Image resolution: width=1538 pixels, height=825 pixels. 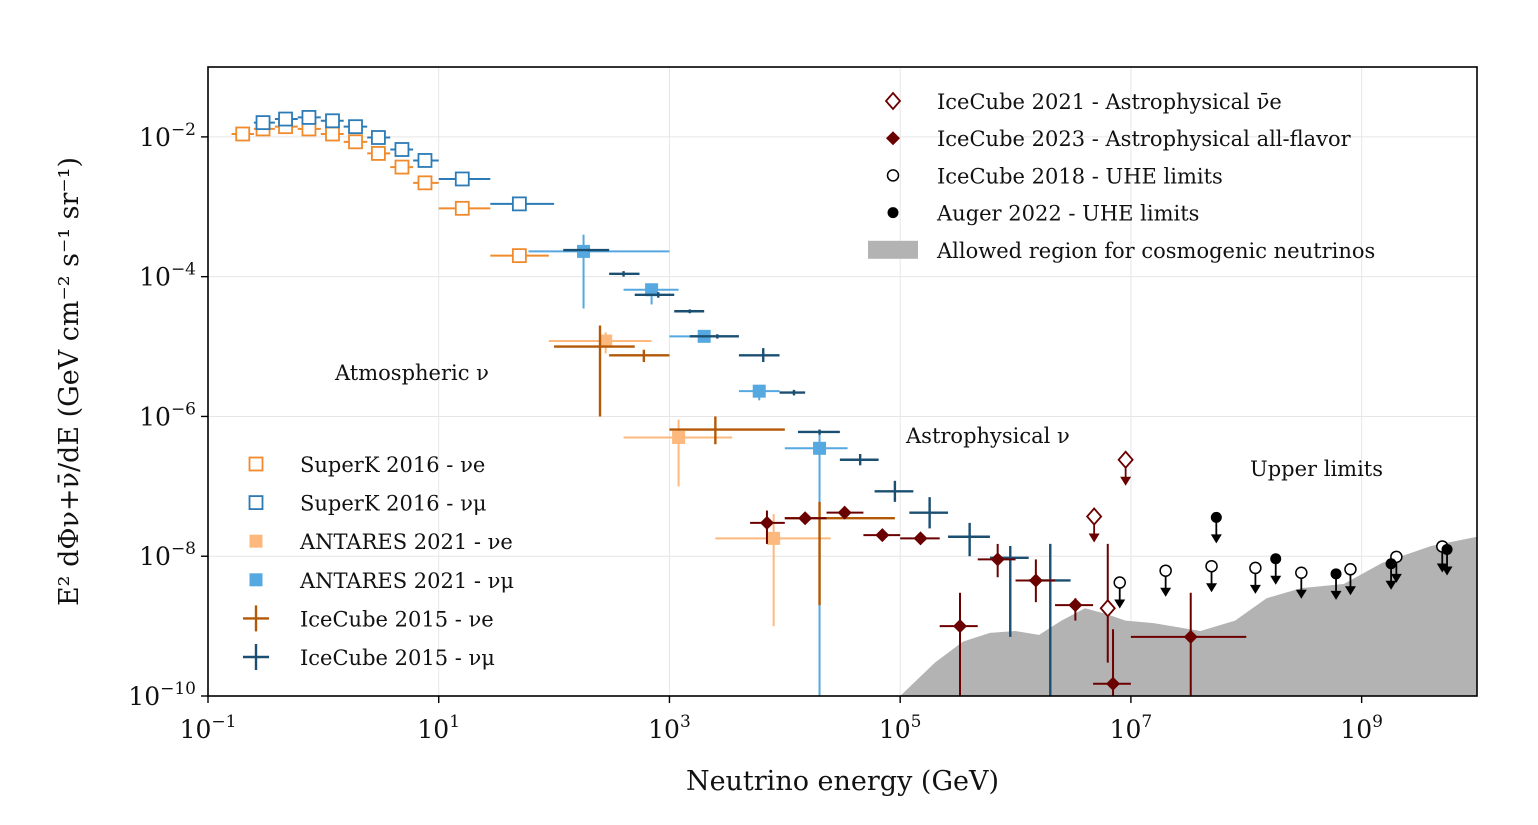 What do you see at coordinates (411, 373) in the screenshot?
I see `annotation-atmospheric: Atmospheric ν` at bounding box center [411, 373].